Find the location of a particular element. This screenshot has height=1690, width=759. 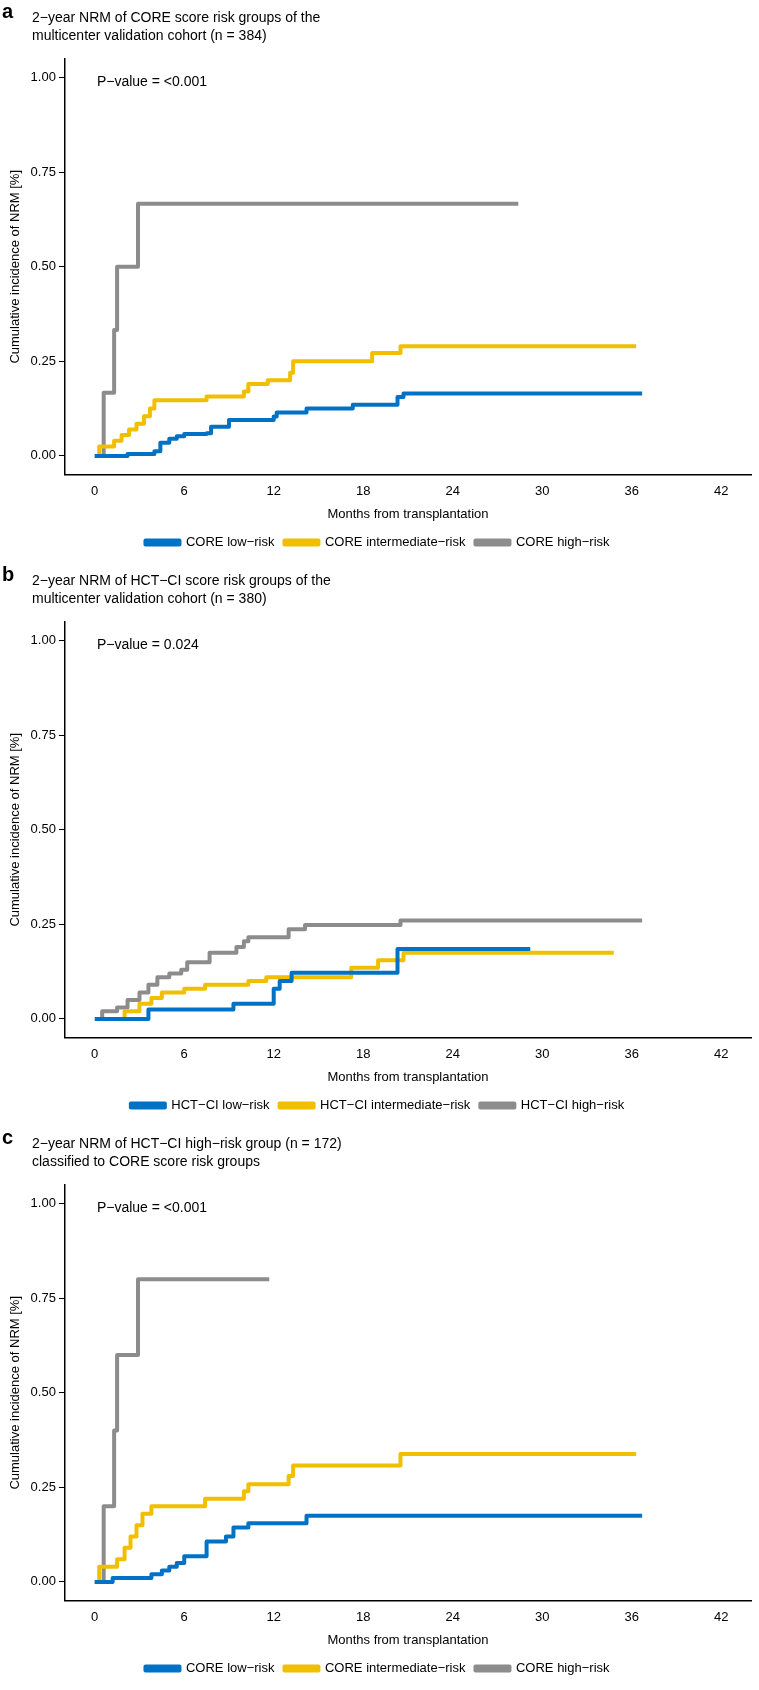

legend-label: HCT−CI intermediate−risk is located at coordinates (395, 1105).